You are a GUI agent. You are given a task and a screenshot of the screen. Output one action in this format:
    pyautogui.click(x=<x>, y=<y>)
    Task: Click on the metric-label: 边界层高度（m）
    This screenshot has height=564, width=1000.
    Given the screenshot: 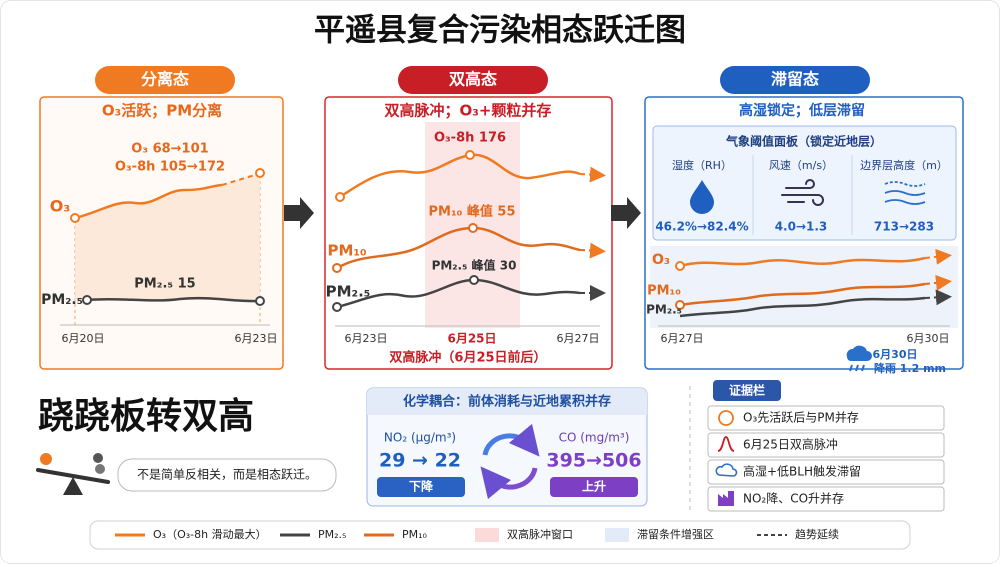 What is the action you would take?
    pyautogui.click(x=904, y=165)
    